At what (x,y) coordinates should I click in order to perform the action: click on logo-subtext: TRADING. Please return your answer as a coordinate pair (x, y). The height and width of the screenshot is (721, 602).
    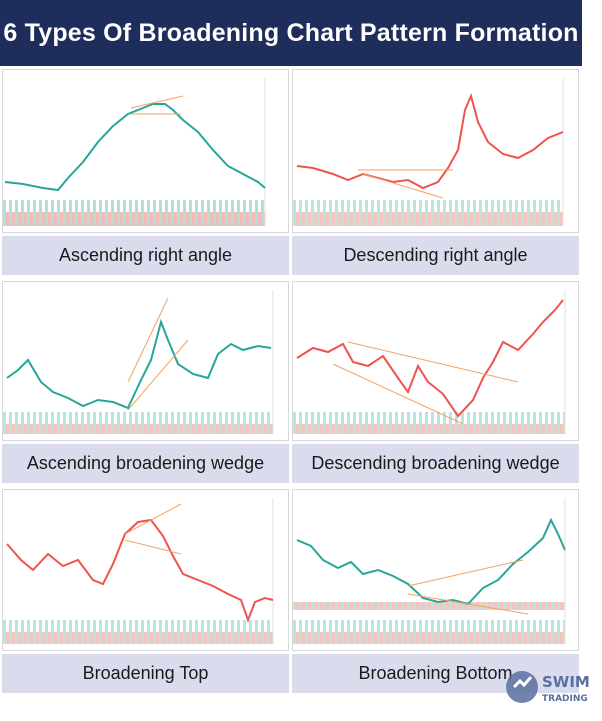
    Looking at the image, I should click on (565, 699).